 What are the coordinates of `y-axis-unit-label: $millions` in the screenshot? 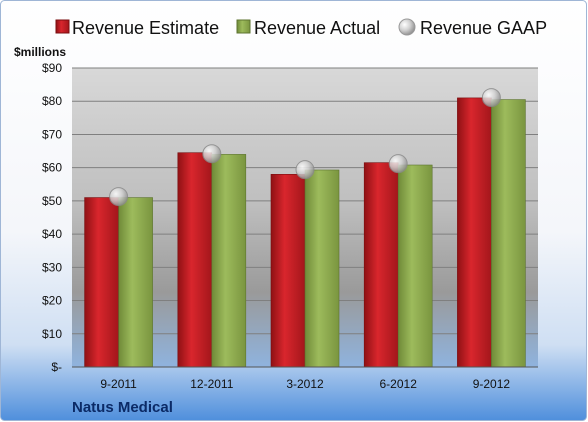 It's located at (40, 52).